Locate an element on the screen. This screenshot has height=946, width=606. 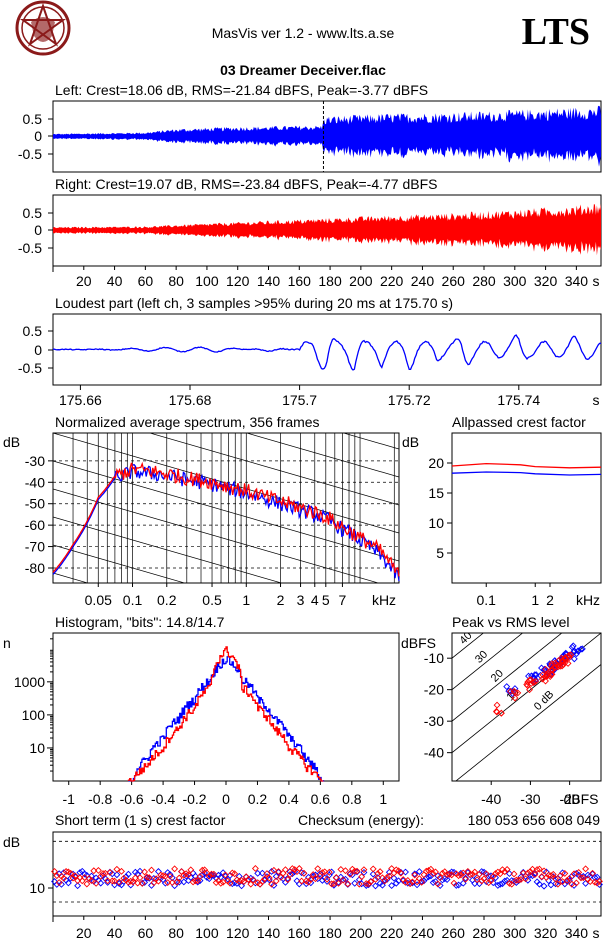
time-tick-label: 80 is located at coordinates (176, 281).